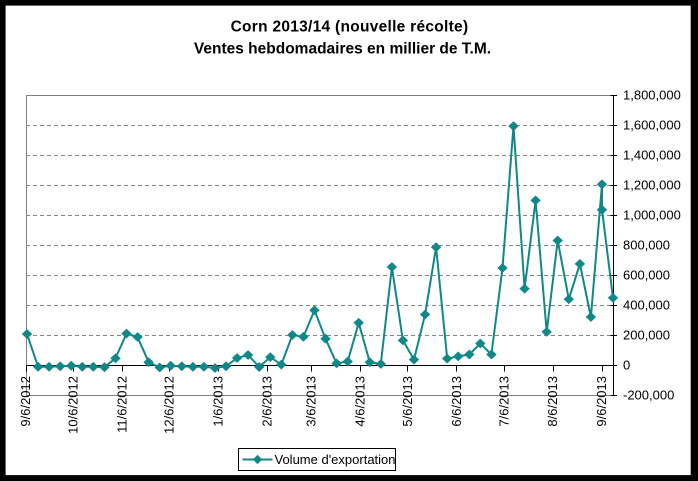 The width and height of the screenshot is (698, 481). Describe the element at coordinates (360, 401) in the screenshot. I see `svg-text: 4/6/2013` at that location.